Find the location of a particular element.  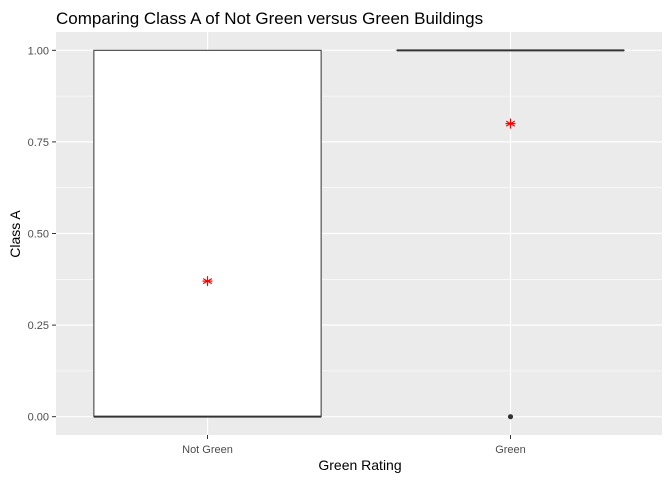

y-tick-label: 0.25 is located at coordinates (38, 326).